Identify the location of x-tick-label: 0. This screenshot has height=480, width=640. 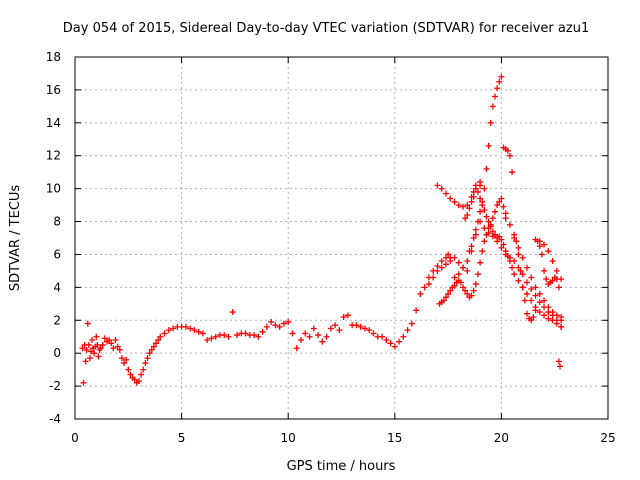
(75, 438).